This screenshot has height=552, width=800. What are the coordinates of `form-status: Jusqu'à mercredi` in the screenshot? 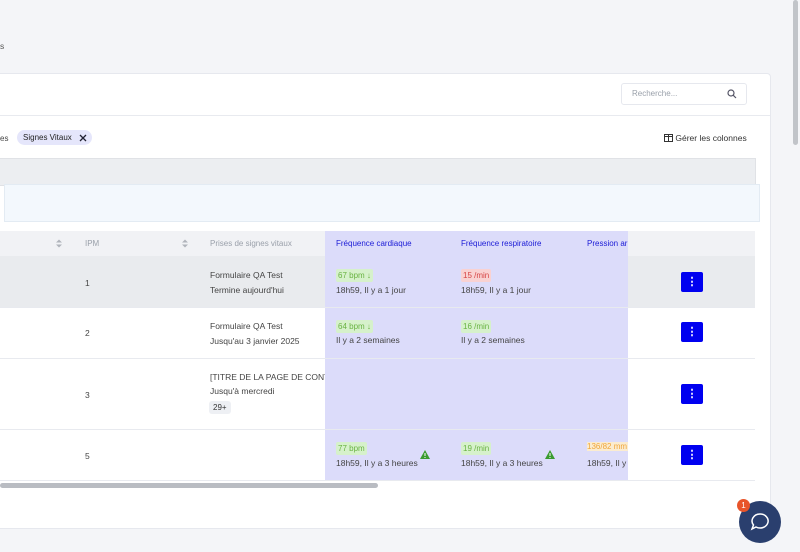 It's located at (242, 391).